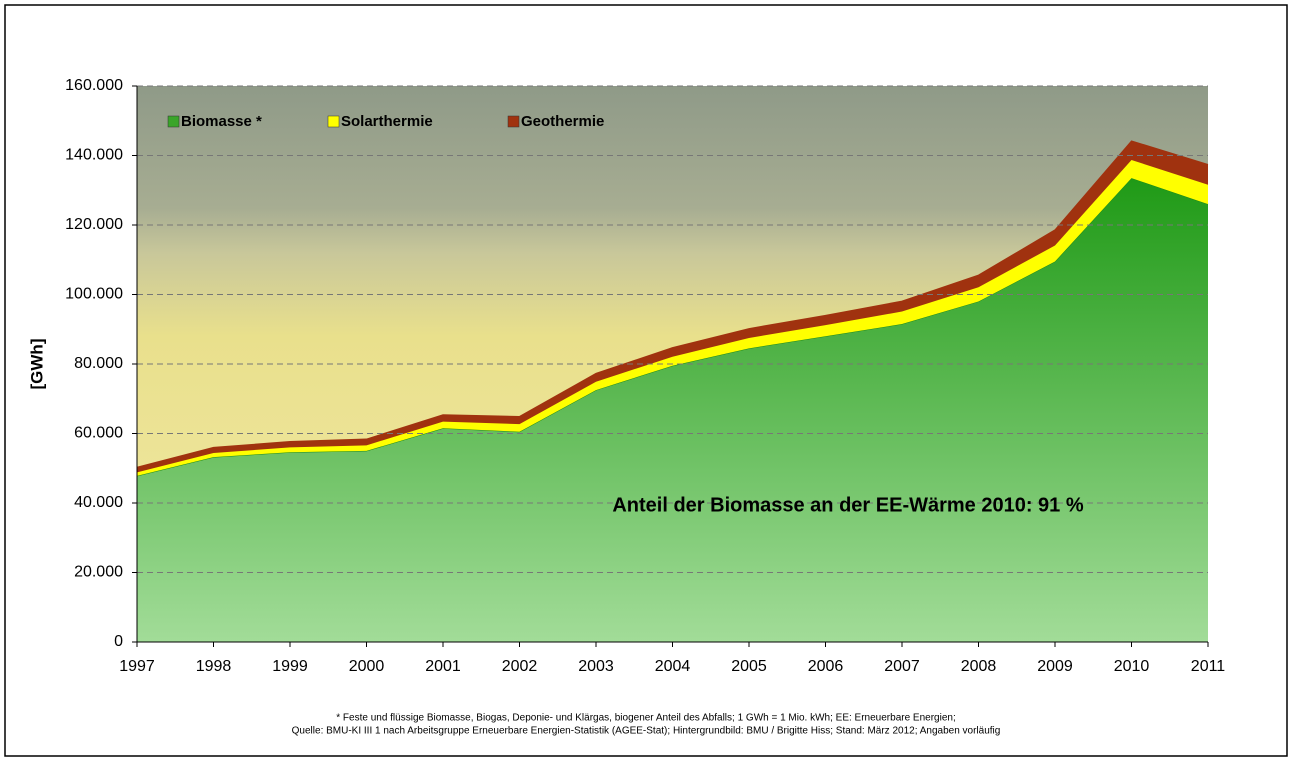 This screenshot has width=1292, height=765. Describe the element at coordinates (1132, 666) in the screenshot. I see `x-tick-label: 2010` at that location.